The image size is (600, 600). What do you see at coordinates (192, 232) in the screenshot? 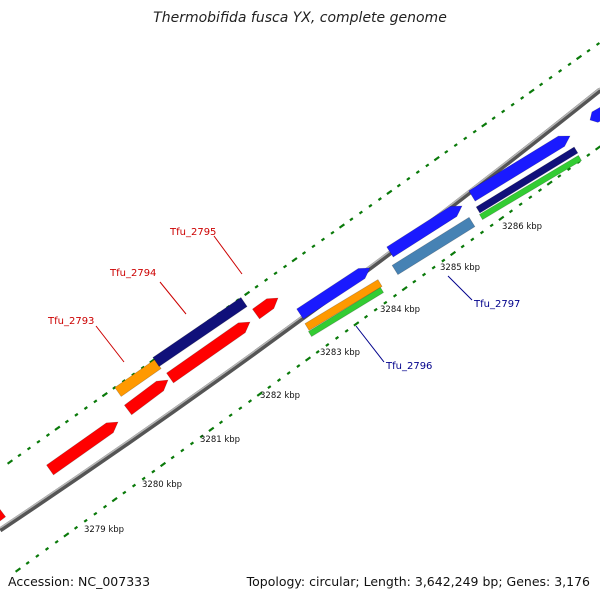
I see `gene-label-tfu_2795: Tfu_2795` at bounding box center [192, 232].